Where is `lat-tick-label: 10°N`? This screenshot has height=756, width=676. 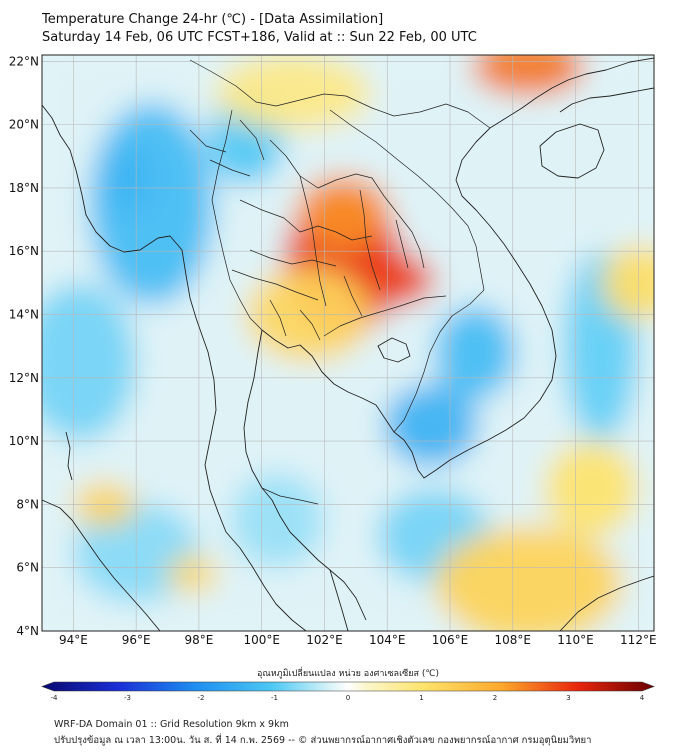
lat-tick-label: 10°N is located at coordinates (24, 441).